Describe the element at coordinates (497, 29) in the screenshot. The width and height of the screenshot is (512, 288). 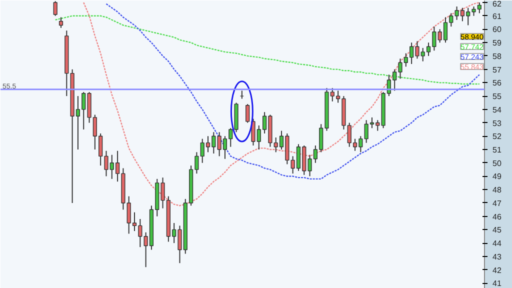
I see `y-tick-label: 60` at that location.